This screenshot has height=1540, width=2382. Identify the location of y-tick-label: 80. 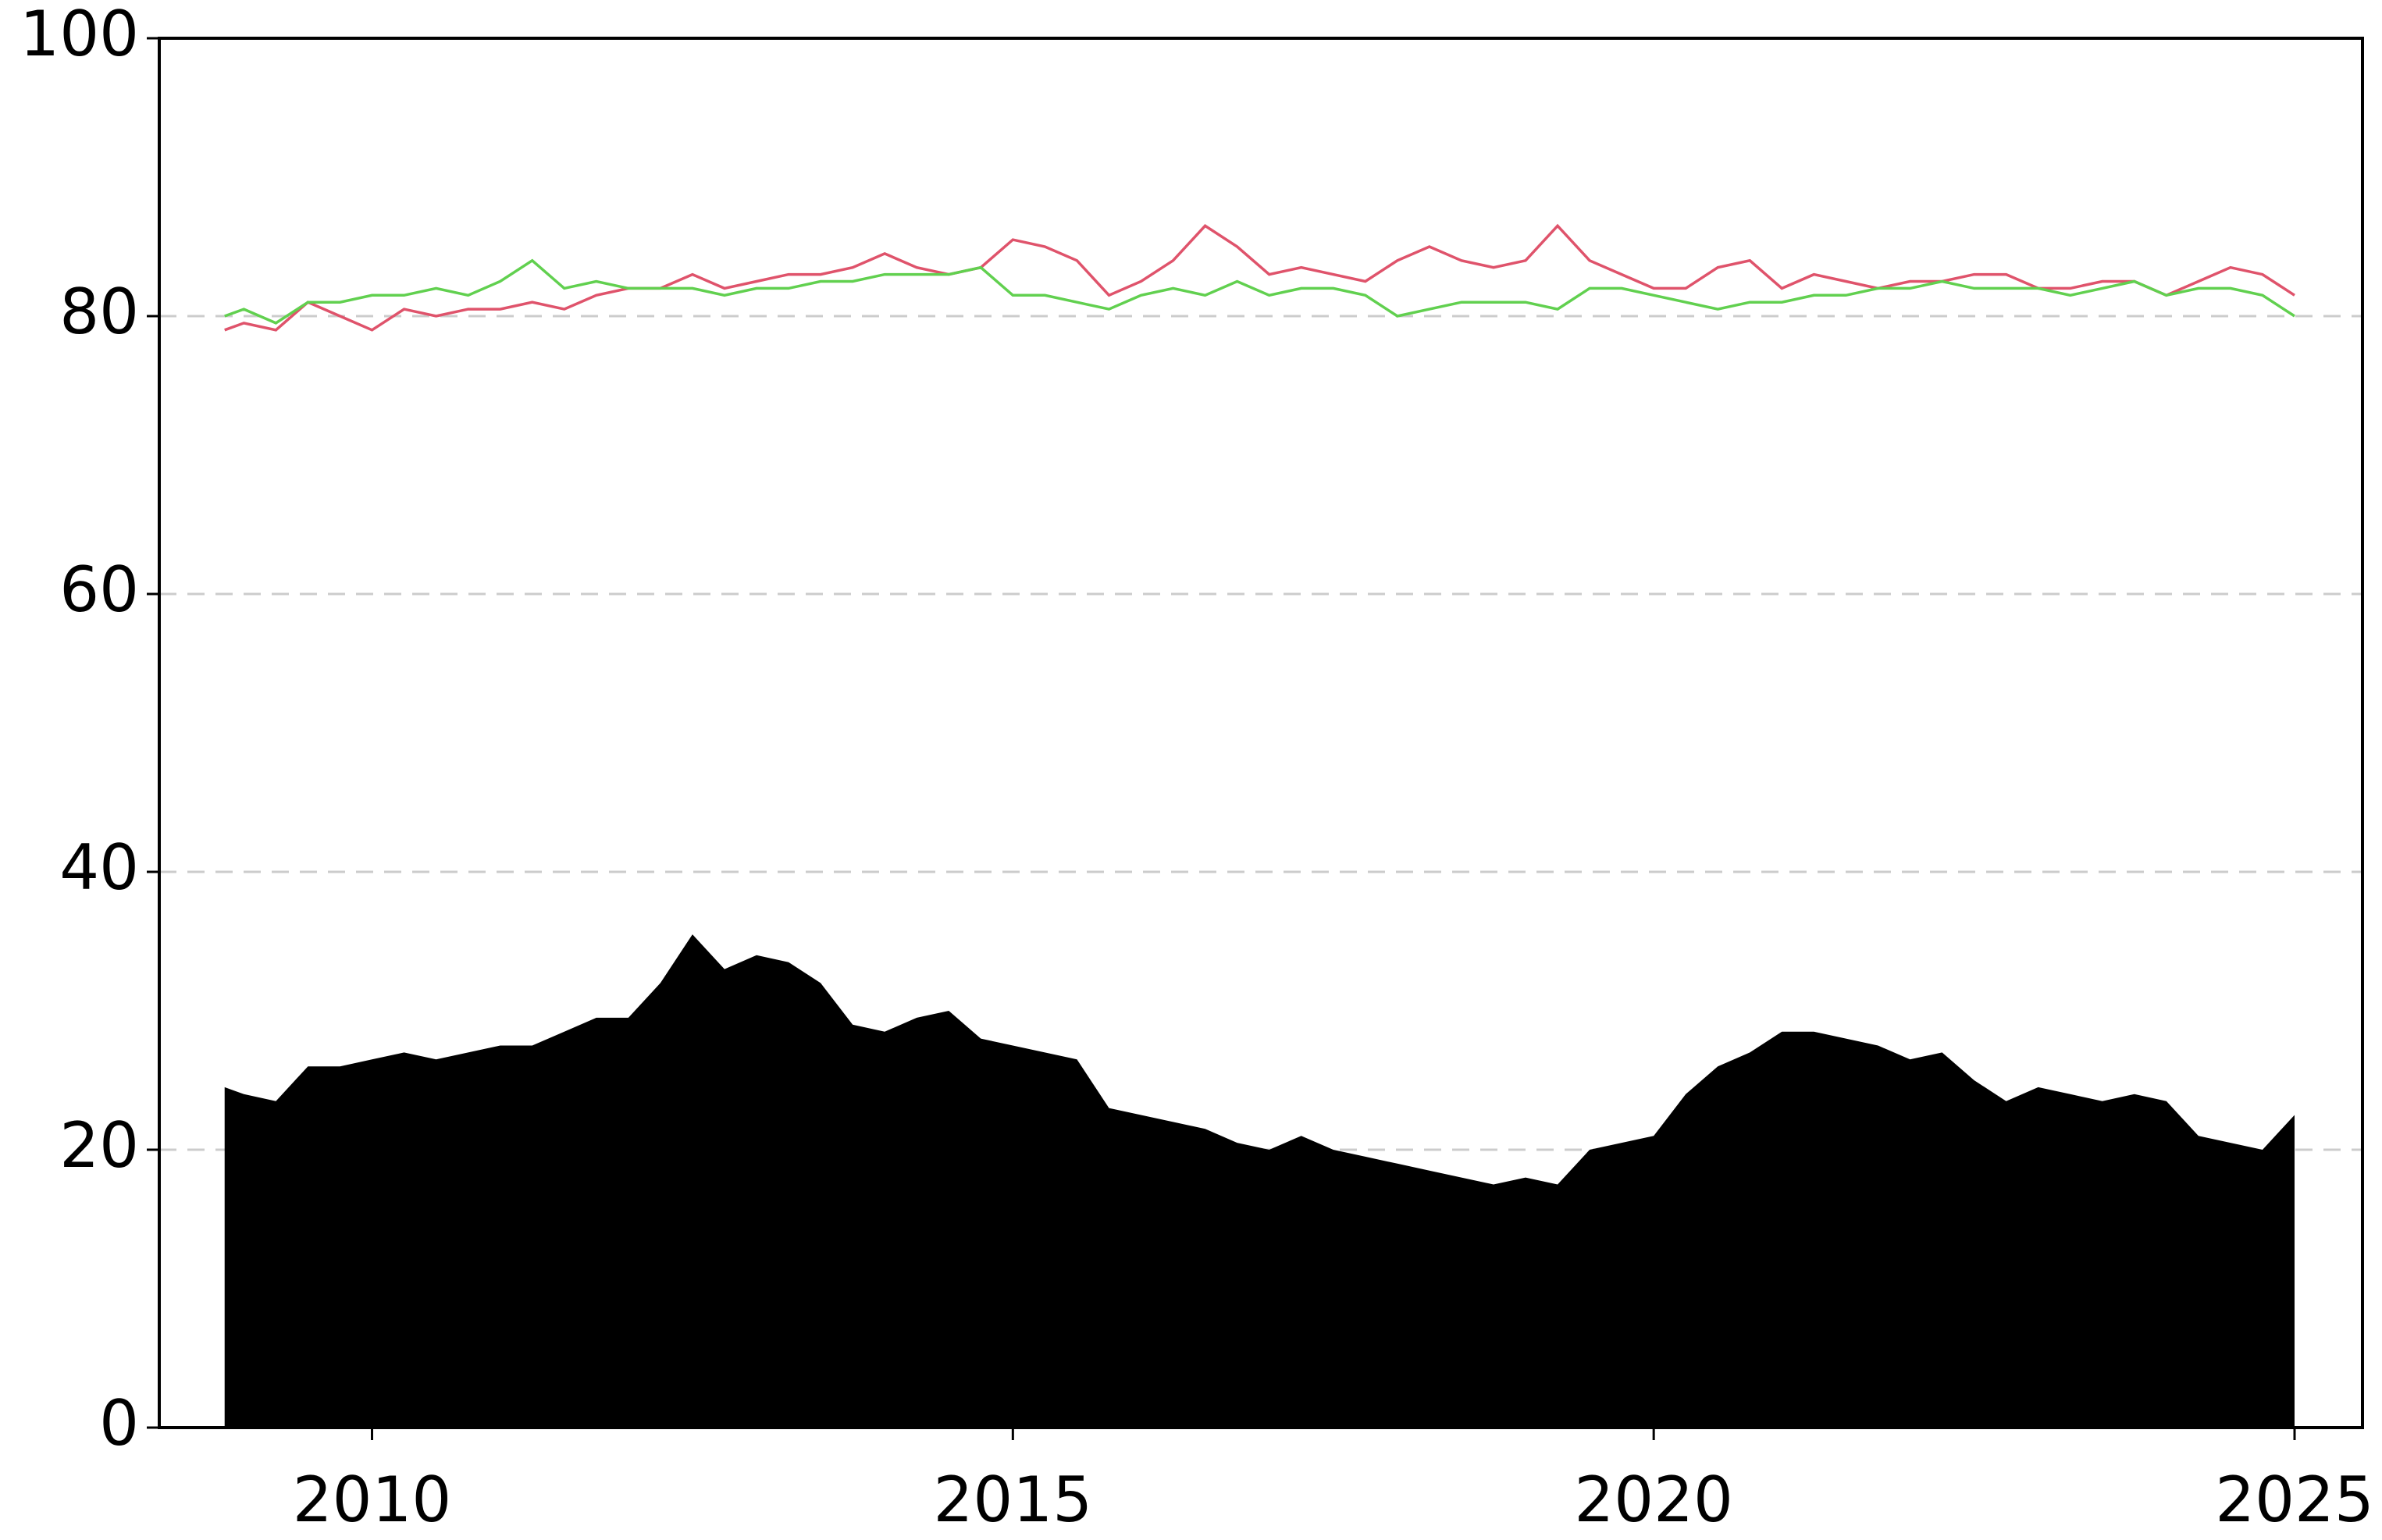
(99, 312).